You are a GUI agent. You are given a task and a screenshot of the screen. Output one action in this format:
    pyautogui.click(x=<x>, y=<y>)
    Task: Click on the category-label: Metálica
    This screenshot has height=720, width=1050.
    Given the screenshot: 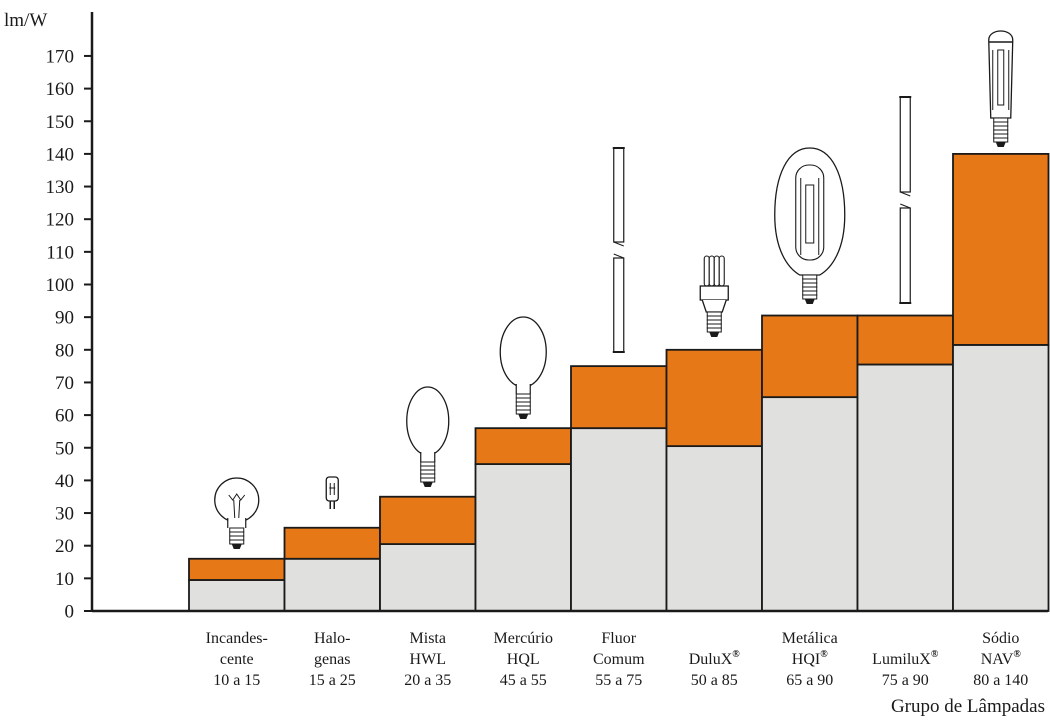 What is the action you would take?
    pyautogui.click(x=810, y=638)
    